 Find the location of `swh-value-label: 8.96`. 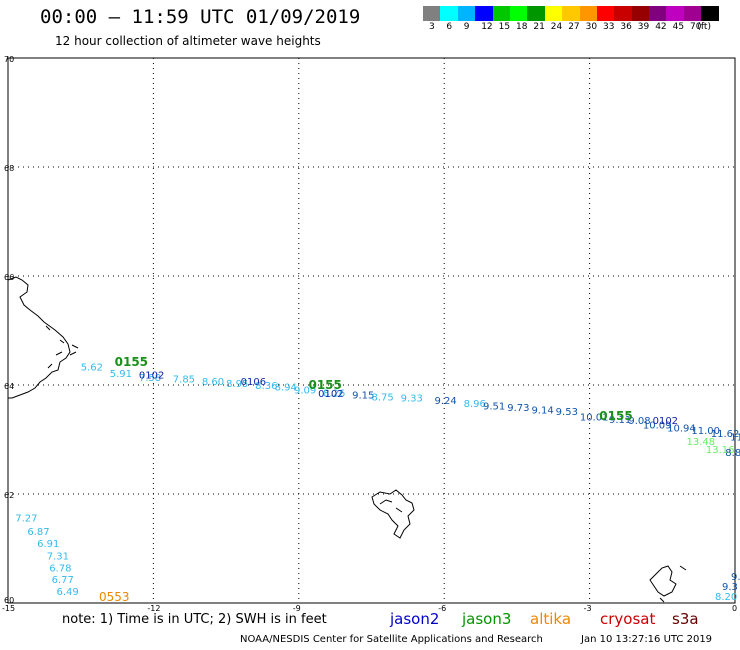

swh-value-label: 8.96 is located at coordinates (475, 404).